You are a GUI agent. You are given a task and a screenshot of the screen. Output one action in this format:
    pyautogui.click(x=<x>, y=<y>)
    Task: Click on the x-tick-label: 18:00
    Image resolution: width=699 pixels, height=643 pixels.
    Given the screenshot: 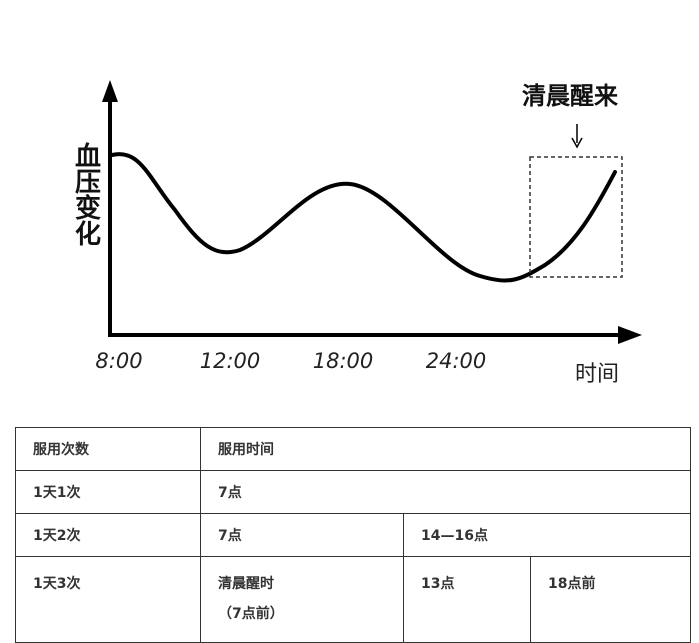 What is the action you would take?
    pyautogui.click(x=343, y=361)
    